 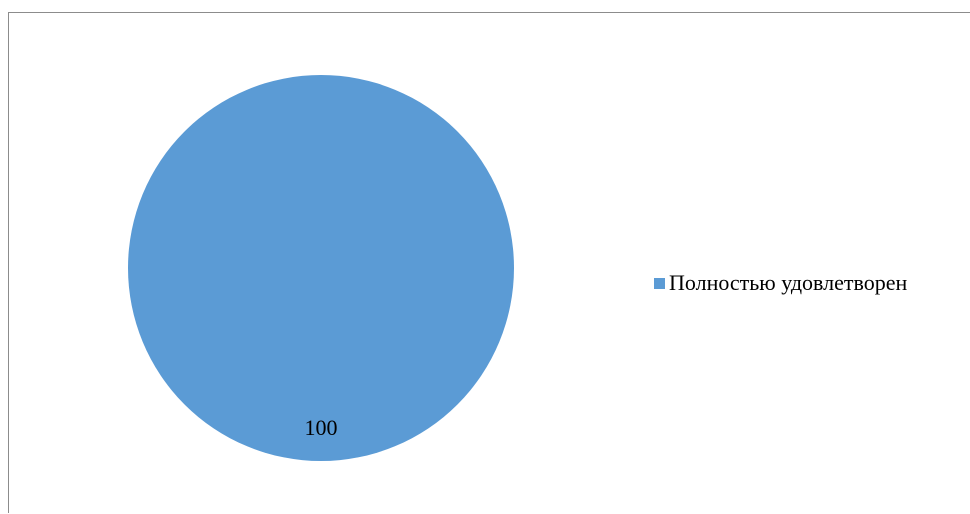 What do you see at coordinates (659, 283) in the screenshot?
I see `legend-swatch` at bounding box center [659, 283].